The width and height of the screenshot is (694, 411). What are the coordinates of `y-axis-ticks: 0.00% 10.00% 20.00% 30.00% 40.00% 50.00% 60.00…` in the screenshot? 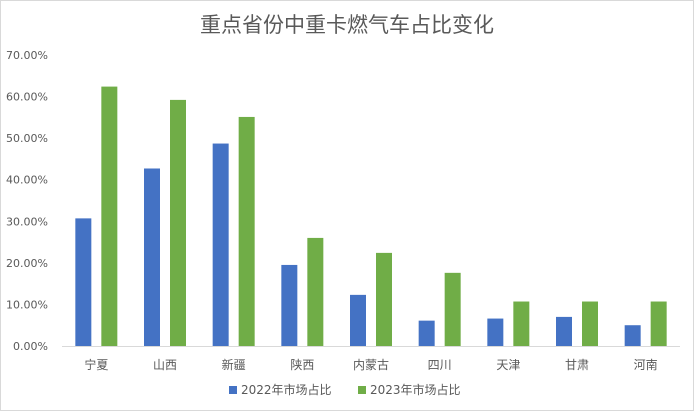 It's located at (27, 201).